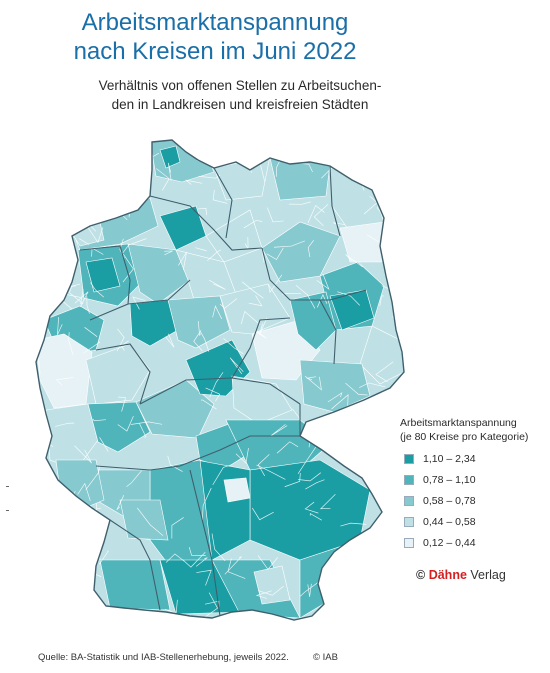 This screenshot has width=550, height=673. Describe the element at coordinates (449, 459) in the screenshot. I see `legend-label-1: 1,10 – 2,34` at that location.